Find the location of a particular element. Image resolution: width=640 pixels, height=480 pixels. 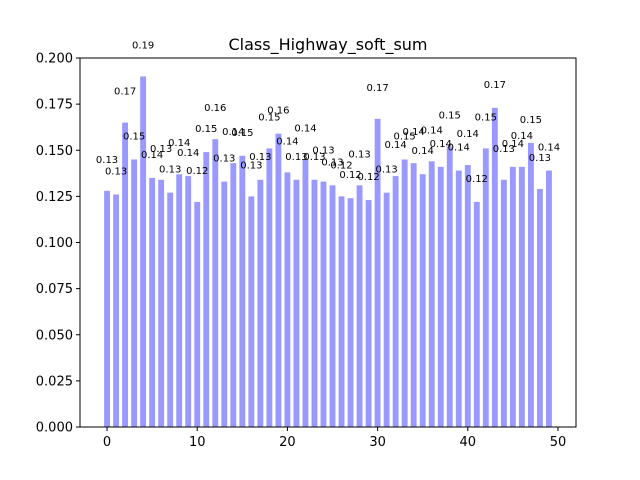

y-tick-label: 0.175 is located at coordinates (54, 105).